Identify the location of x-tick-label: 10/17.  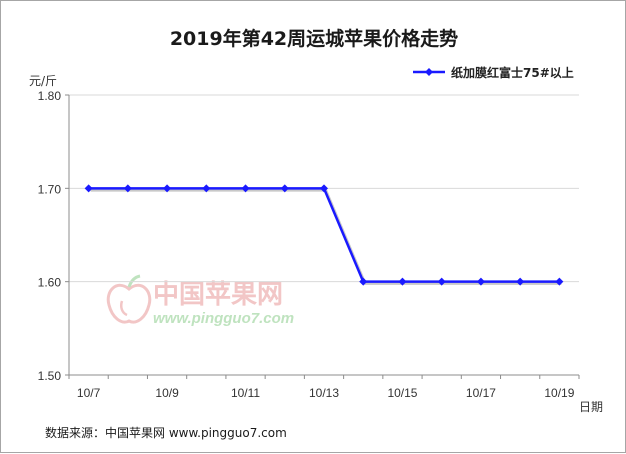
(481, 393).